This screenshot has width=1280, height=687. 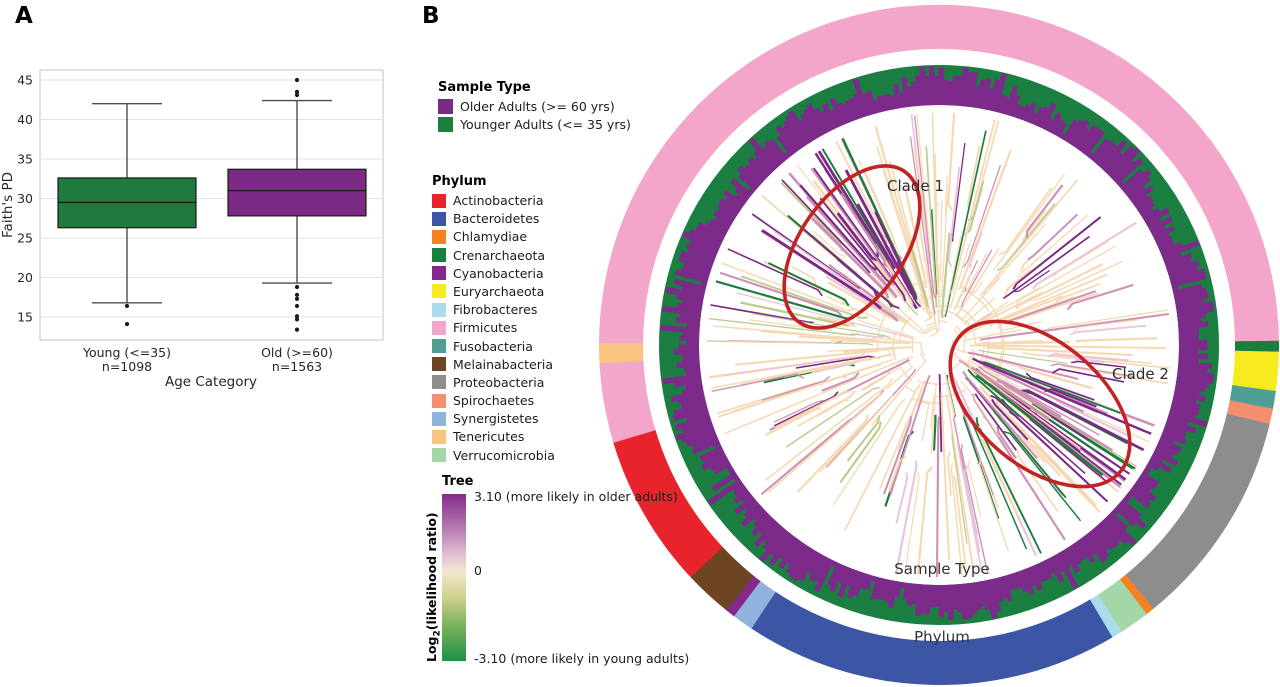 What do you see at coordinates (499, 255) in the screenshot?
I see `legend-item-label: Crenarchaeota` at bounding box center [499, 255].